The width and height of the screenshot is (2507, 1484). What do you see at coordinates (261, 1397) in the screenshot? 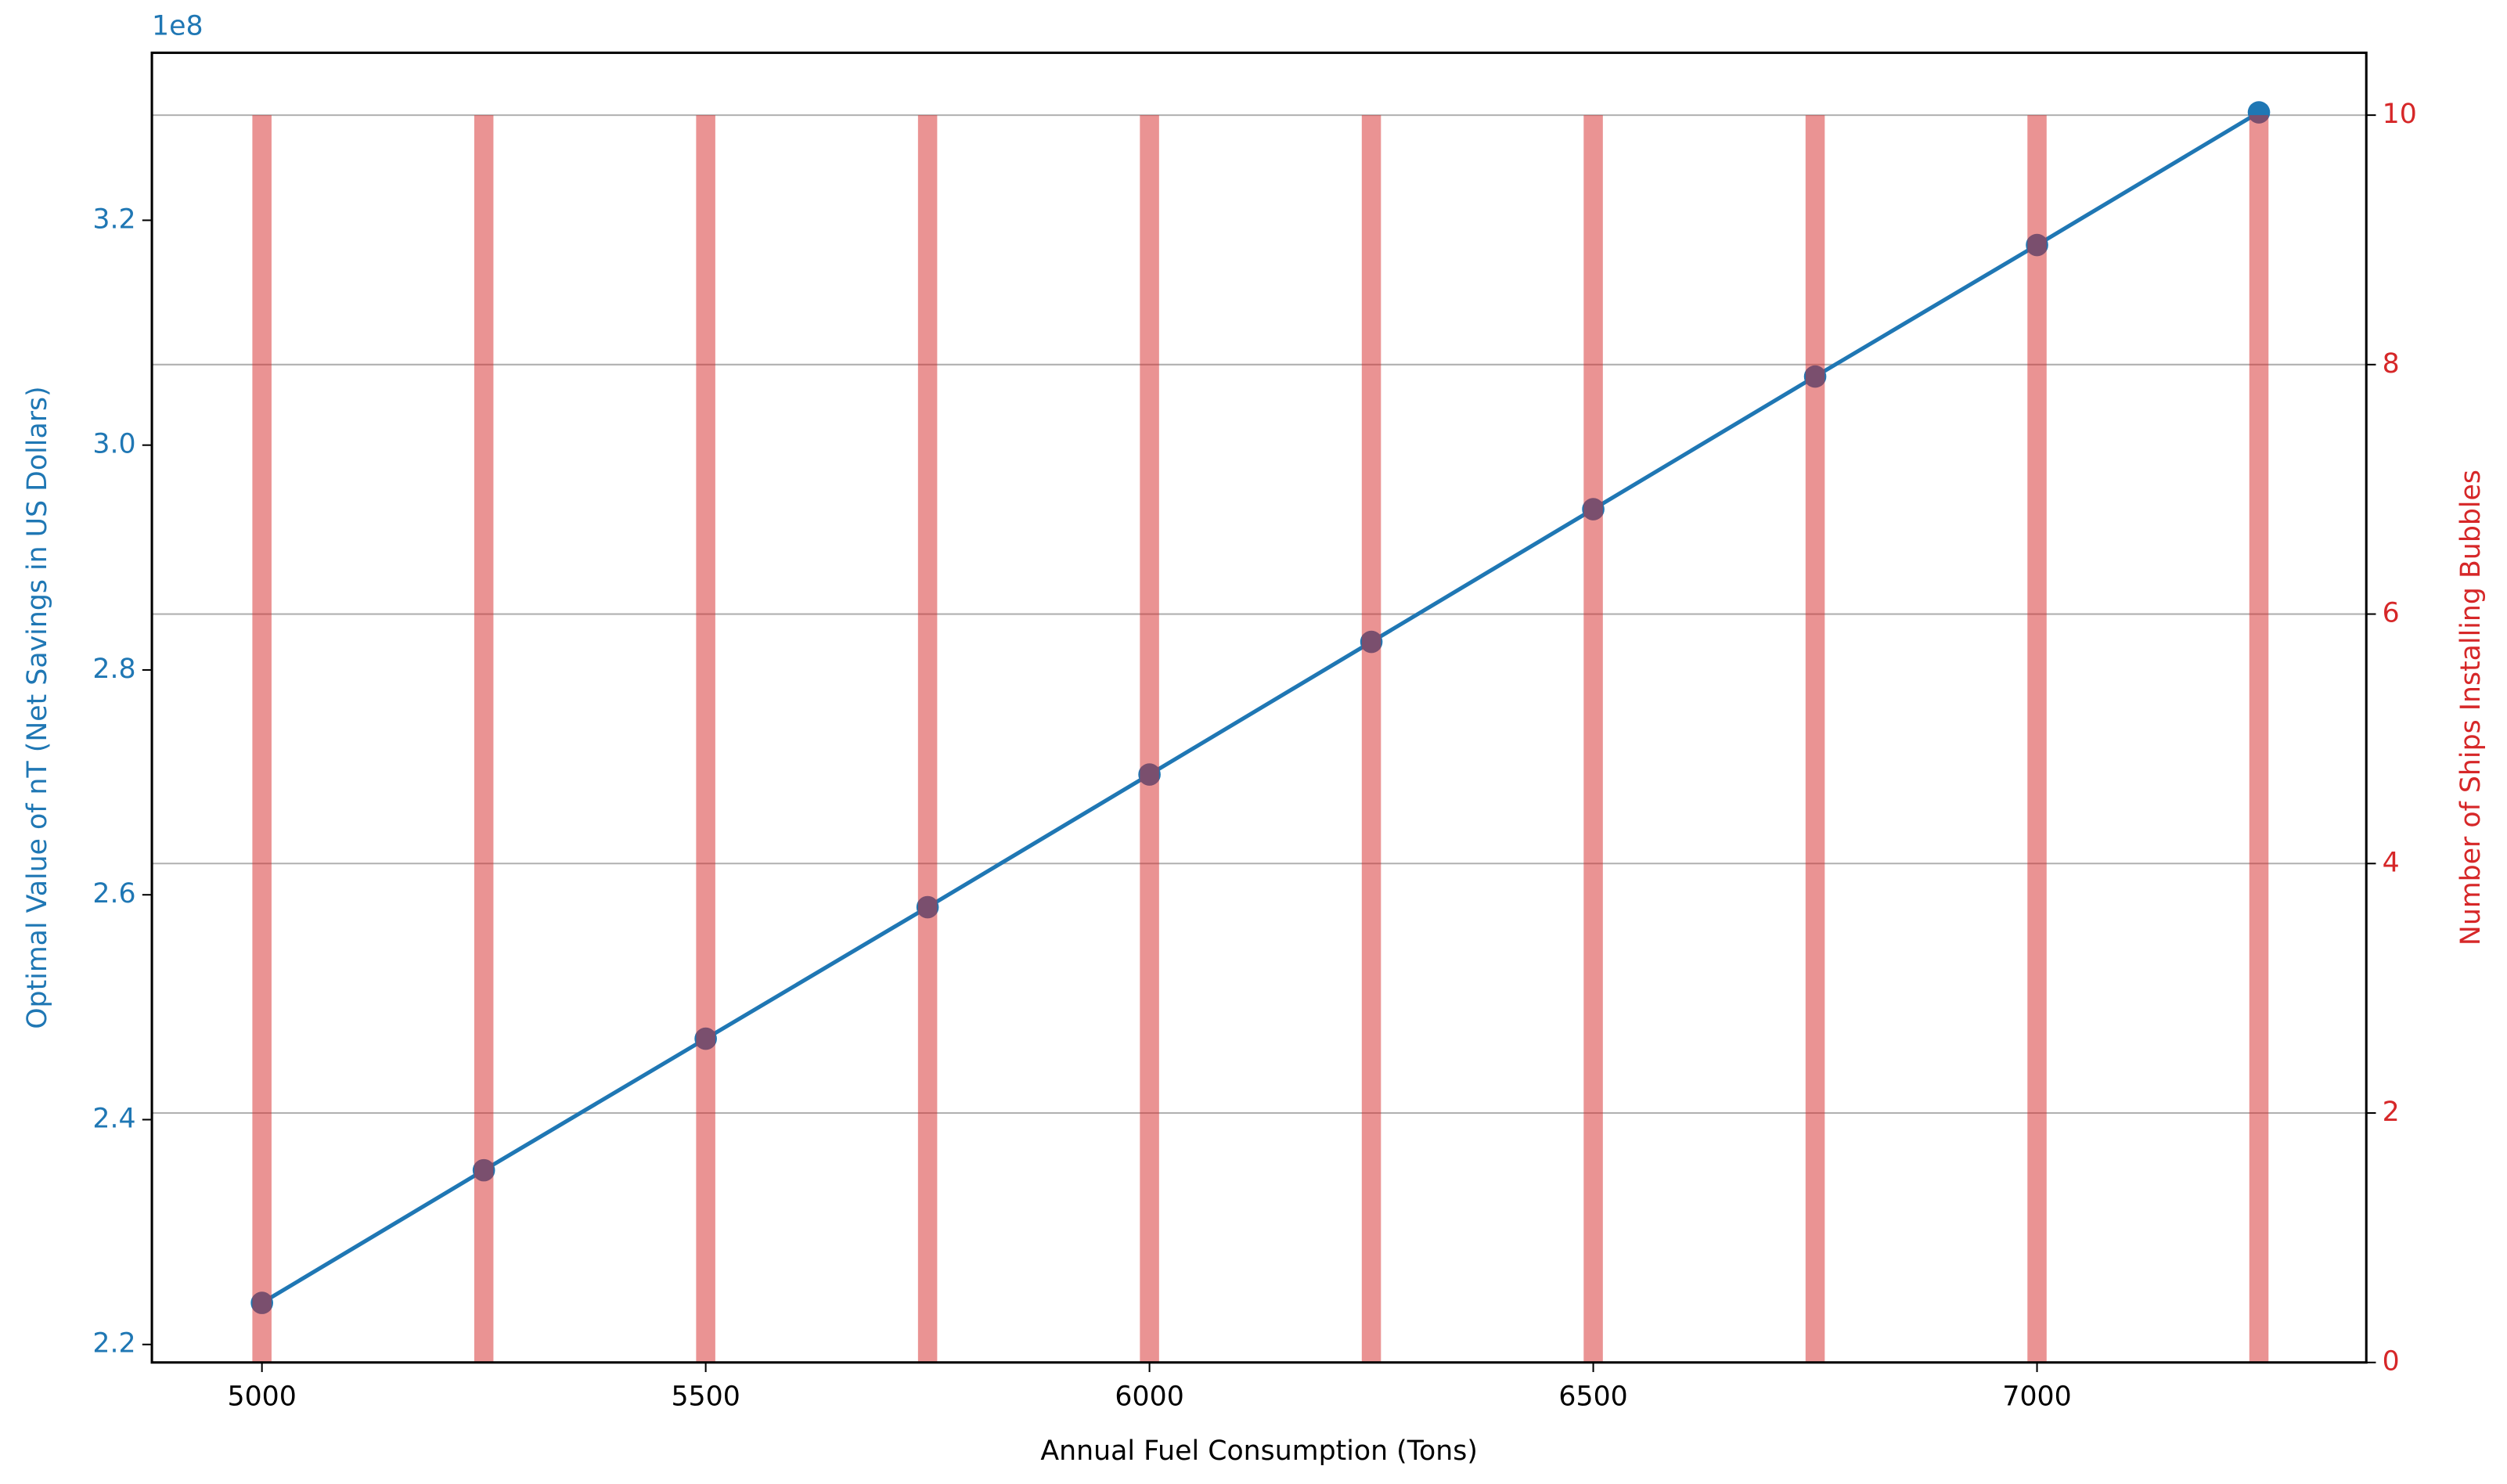
I see `x-tick-label: 5000` at bounding box center [261, 1397].